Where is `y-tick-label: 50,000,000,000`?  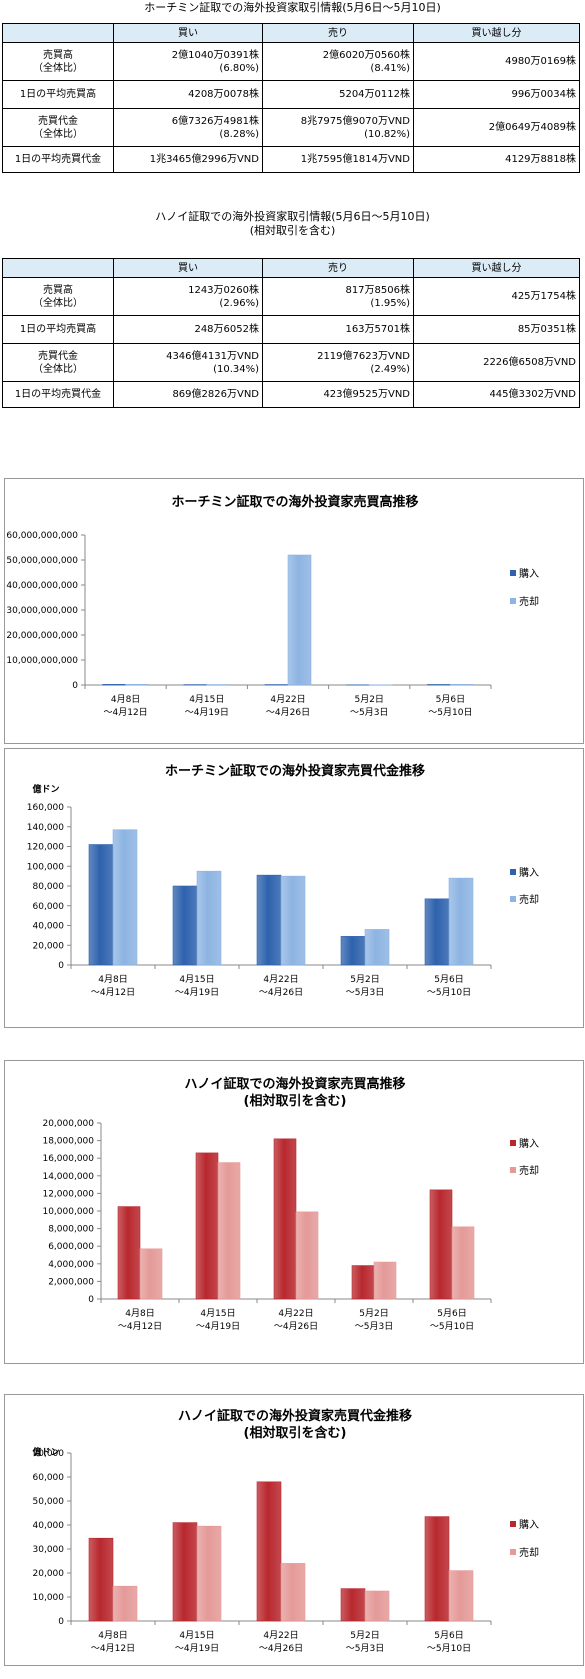 y-tick-label: 50,000,000,000 is located at coordinates (42, 561).